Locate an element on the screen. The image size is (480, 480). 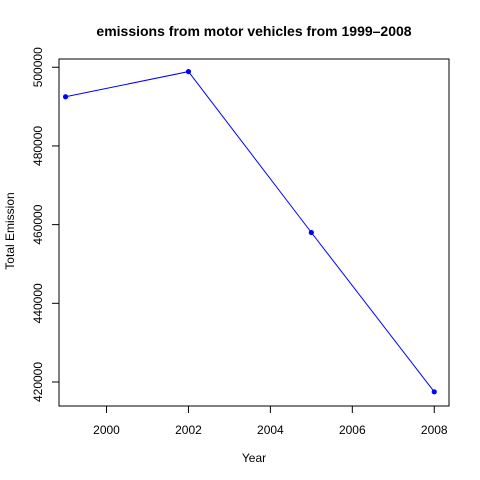
x-tick-label: 2004 is located at coordinates (270, 430).